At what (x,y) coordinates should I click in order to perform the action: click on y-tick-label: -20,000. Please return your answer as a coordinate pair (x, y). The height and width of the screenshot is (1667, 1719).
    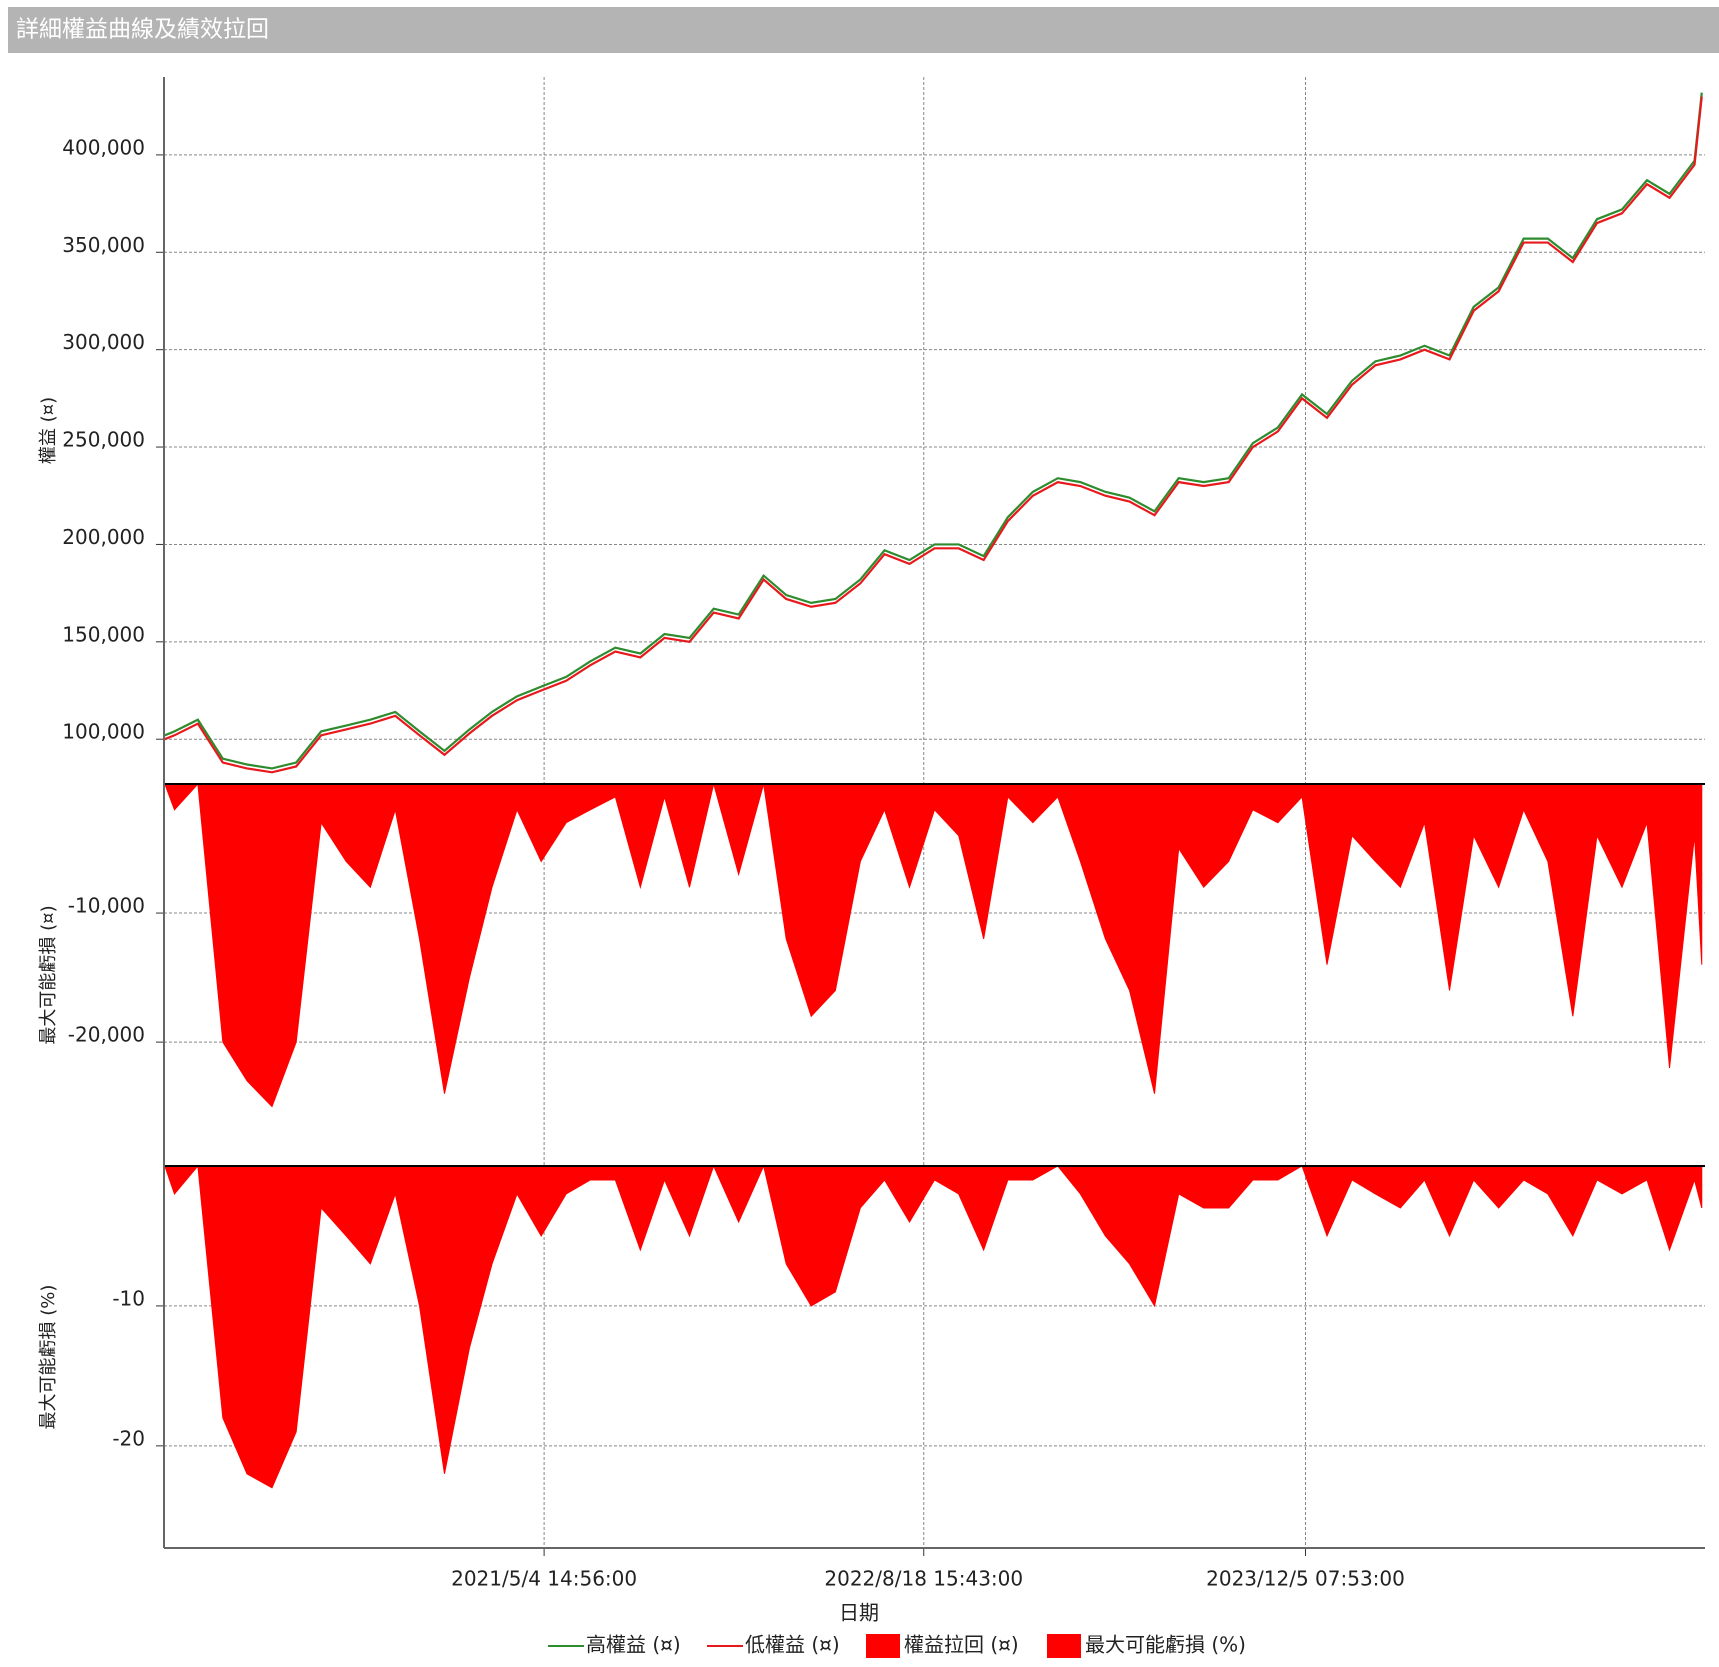
    Looking at the image, I should click on (106, 1035).